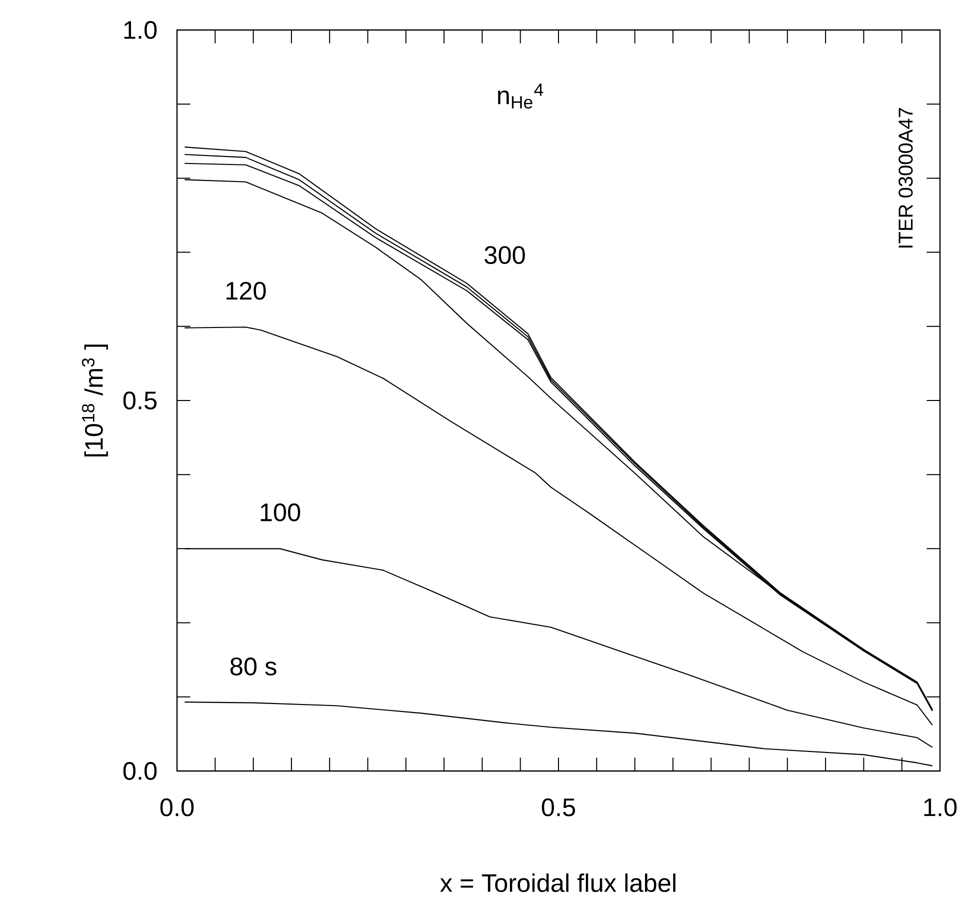  I want to click on series-label: 100, so click(280, 512).